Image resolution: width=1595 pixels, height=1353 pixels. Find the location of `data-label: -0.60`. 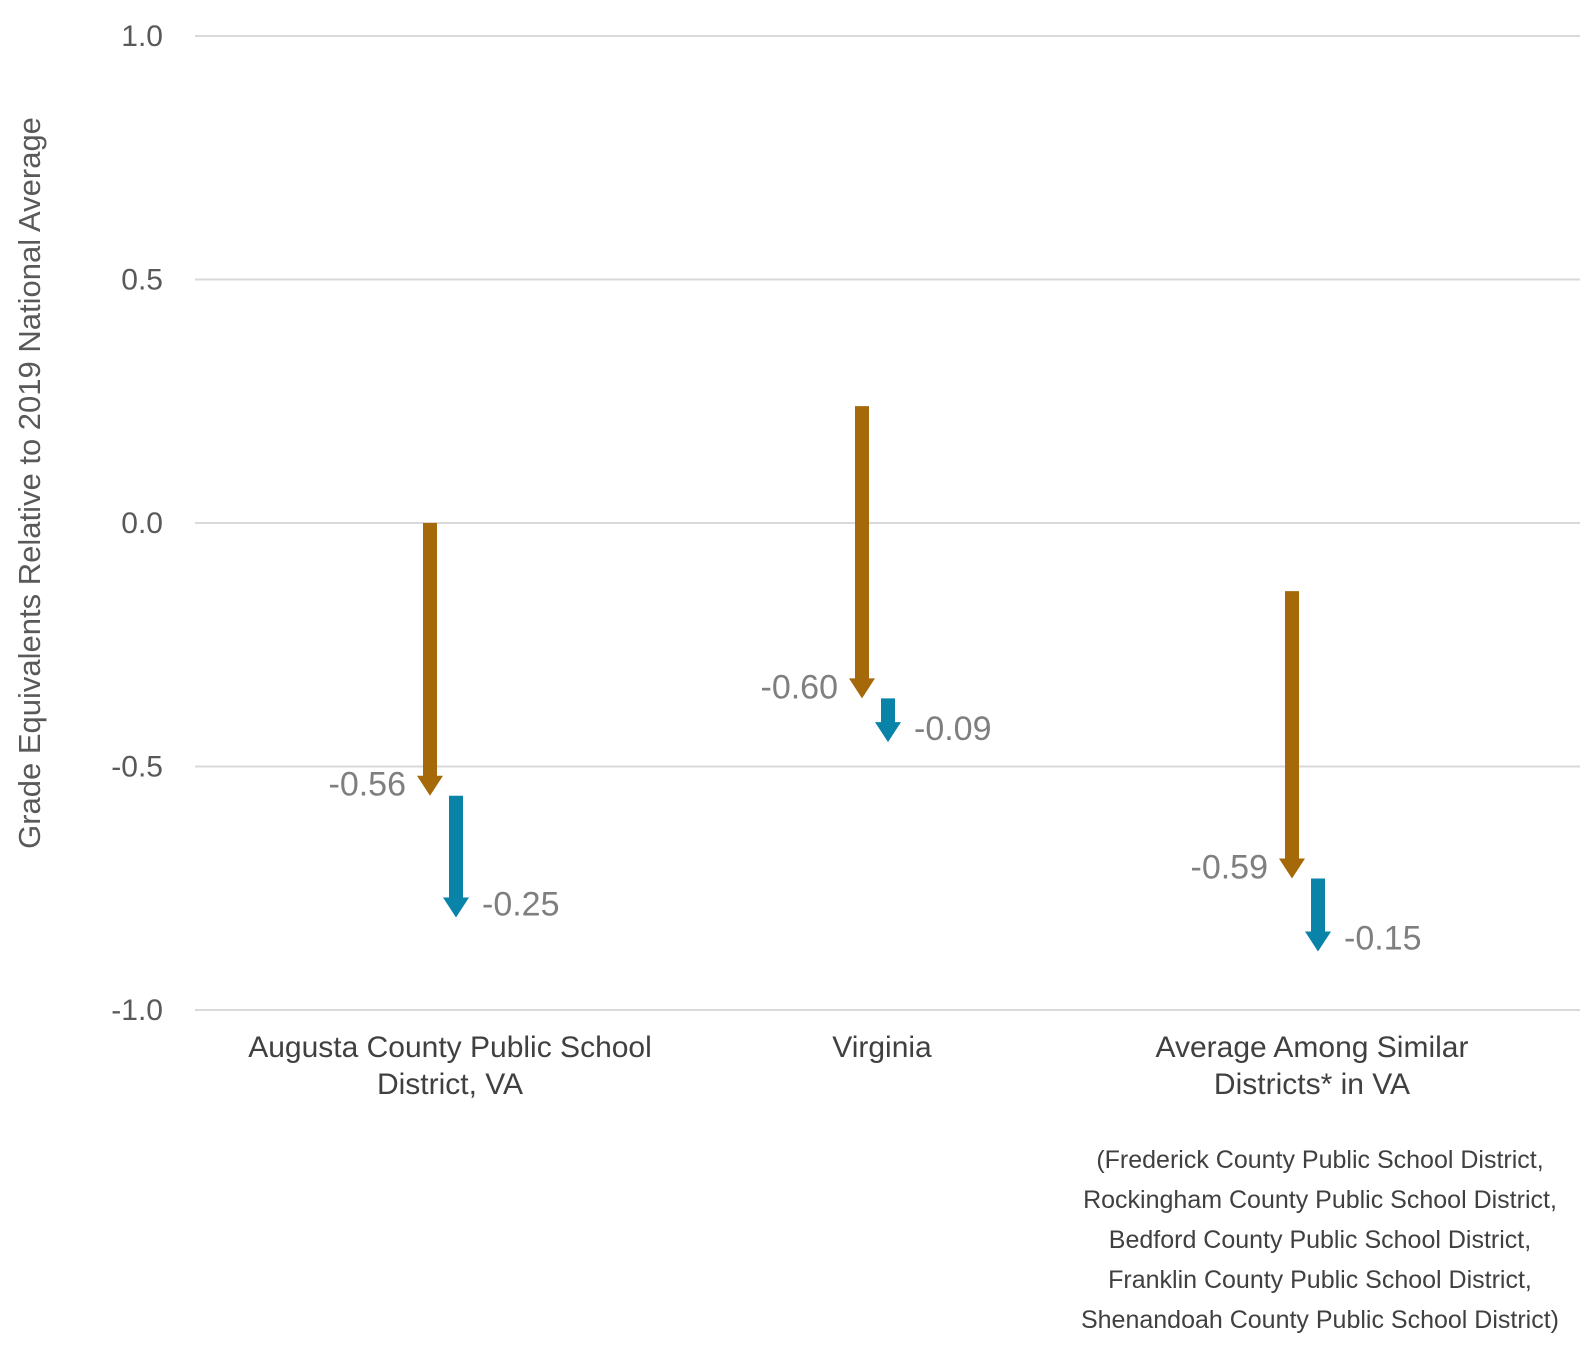

data-label: -0.60 is located at coordinates (800, 687).